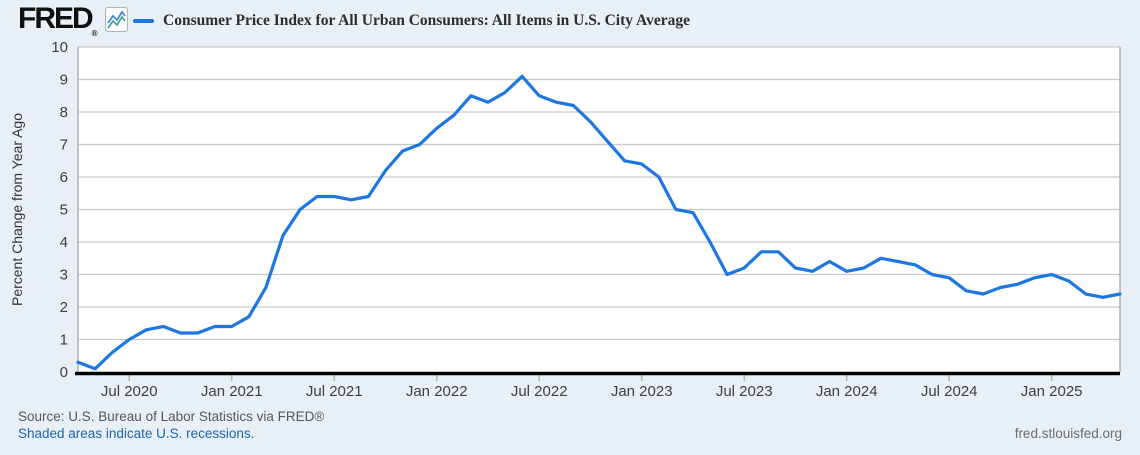 The width and height of the screenshot is (1140, 455). What do you see at coordinates (744, 391) in the screenshot?
I see `x-tick-label: Jul 2023` at bounding box center [744, 391].